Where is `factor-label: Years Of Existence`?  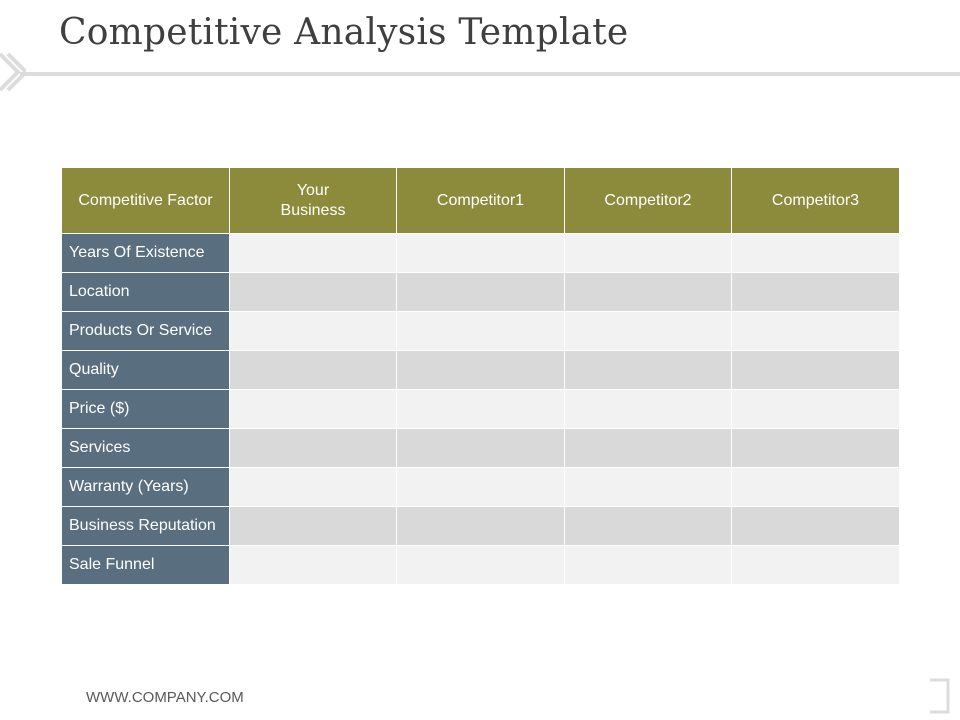 factor-label: Years Of Existence is located at coordinates (145, 253).